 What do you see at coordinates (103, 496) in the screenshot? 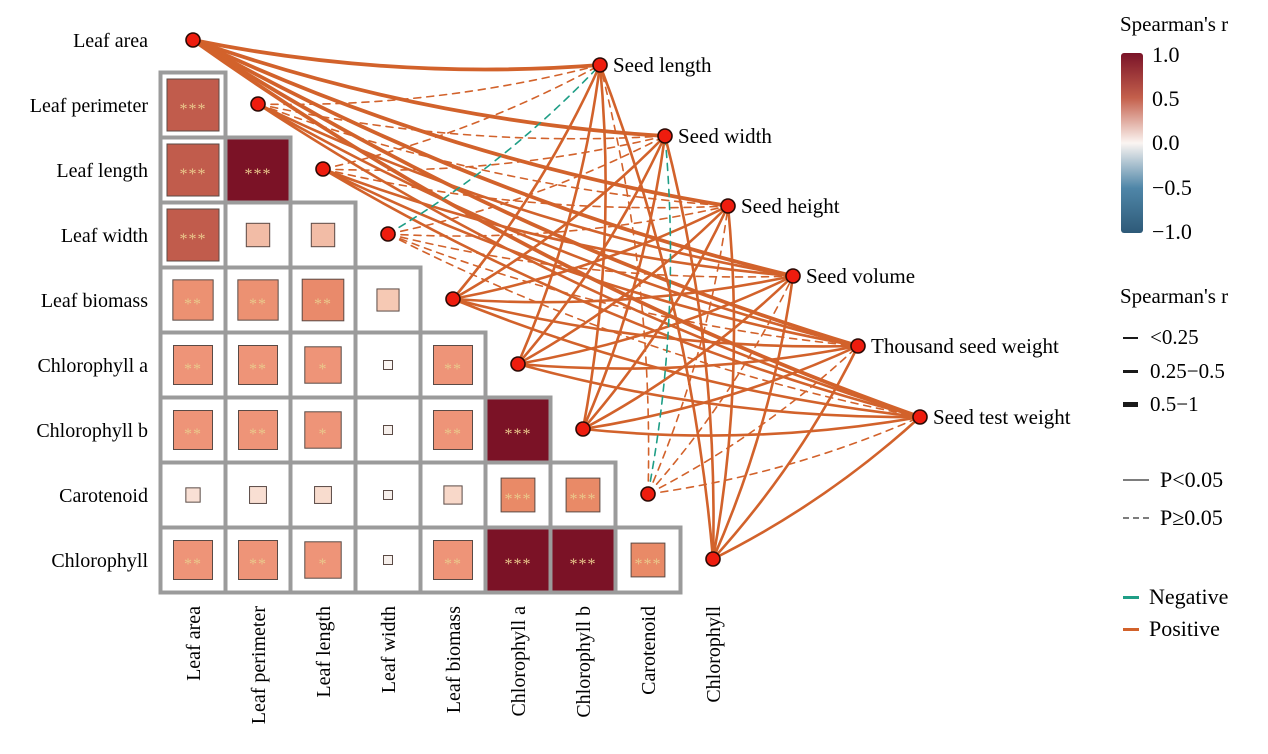
I see `row-label: Carotenoid` at bounding box center [103, 496].